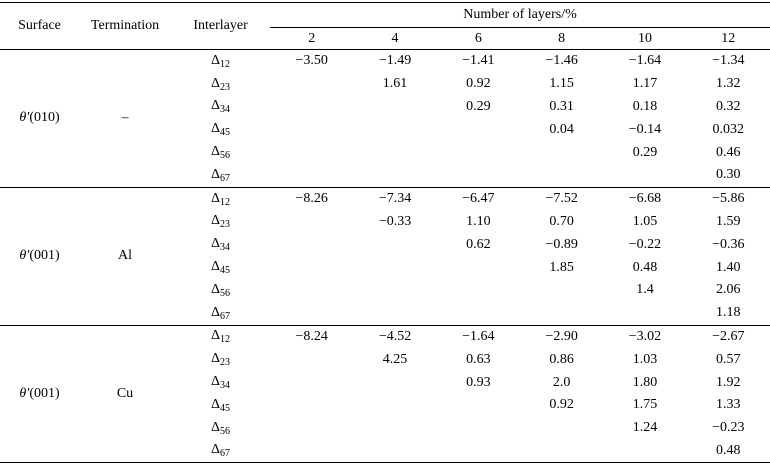 The height and width of the screenshot is (464, 770). Describe the element at coordinates (125, 118) in the screenshot. I see `termination-cell: –` at that location.